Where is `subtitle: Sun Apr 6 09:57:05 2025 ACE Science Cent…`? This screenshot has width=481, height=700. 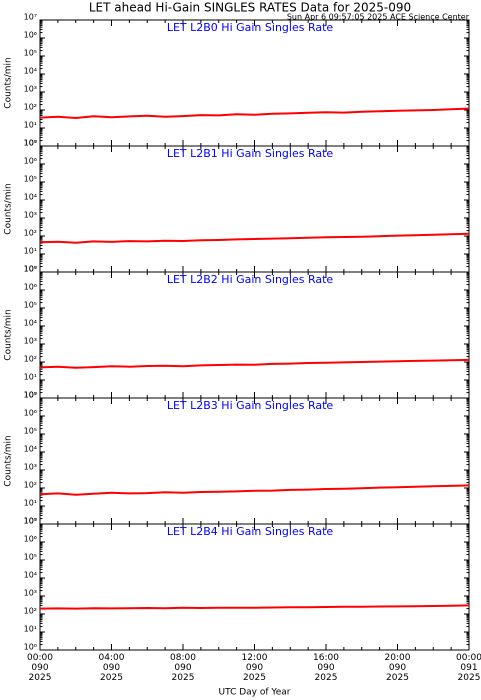 subtitle: Sun Apr 6 09:57:05 2025 ACE Science Cent… is located at coordinates (378, 17).